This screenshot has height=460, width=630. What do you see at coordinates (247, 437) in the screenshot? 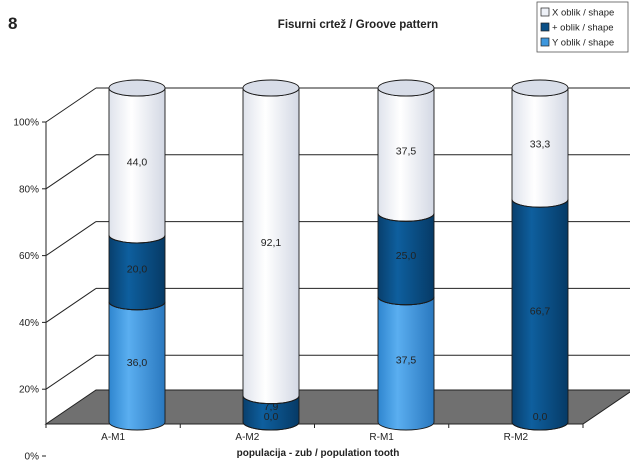
I see `x-tick-label: A-M2` at bounding box center [247, 437].